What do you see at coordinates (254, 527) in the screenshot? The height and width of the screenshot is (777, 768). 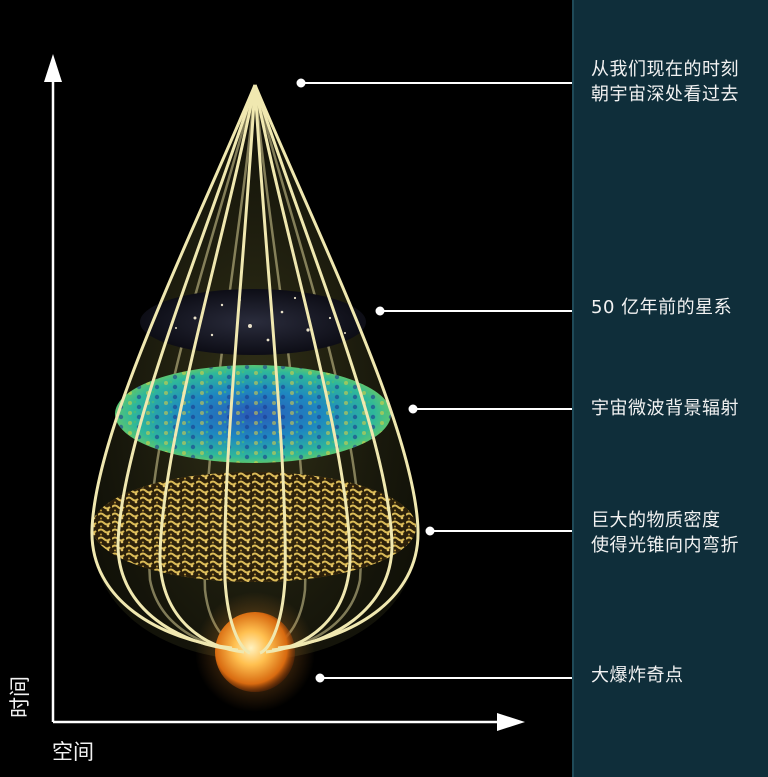 I see `matter-texture` at bounding box center [254, 527].